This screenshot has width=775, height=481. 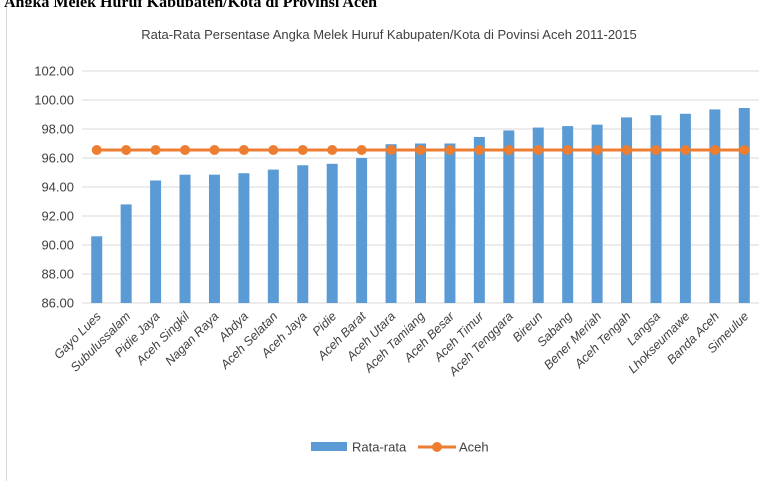 I want to click on y-tick-label: 100.00, so click(x=54, y=100).